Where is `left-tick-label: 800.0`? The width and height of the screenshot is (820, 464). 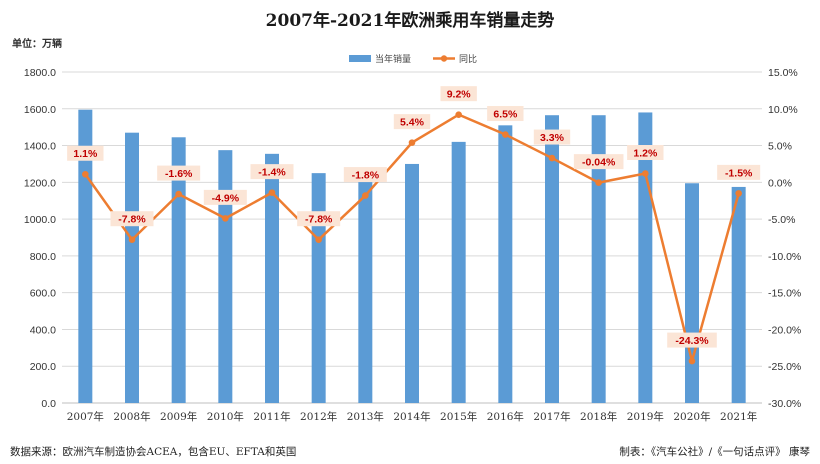 left-tick-label: 800.0 is located at coordinates (43, 257).